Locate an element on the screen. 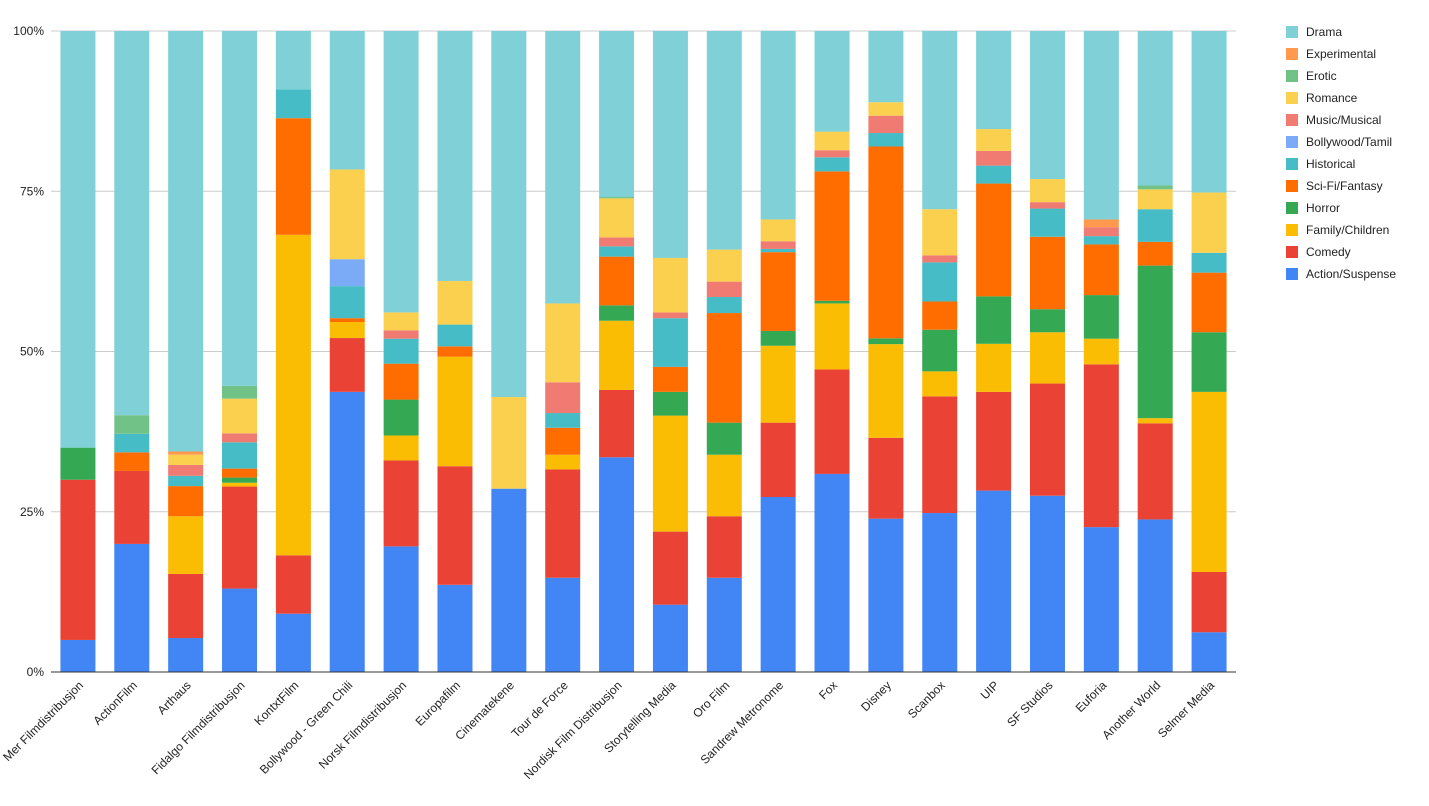 The width and height of the screenshot is (1429, 806). legend-item: Action/Suspense is located at coordinates (1341, 274).